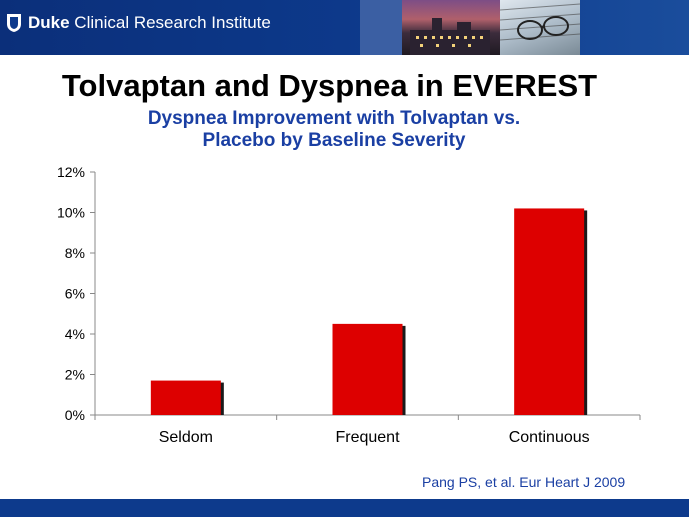 The height and width of the screenshot is (517, 689). I want to click on bar-seldom, so click(185, 397).